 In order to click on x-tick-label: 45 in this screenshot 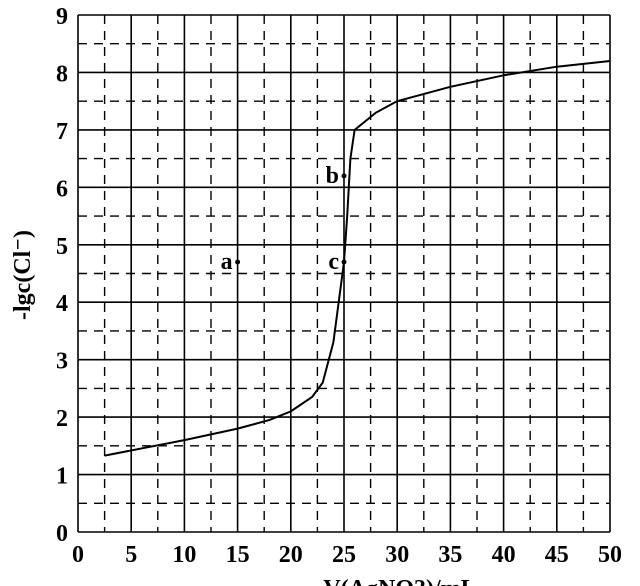, I will do `click(557, 555)`.